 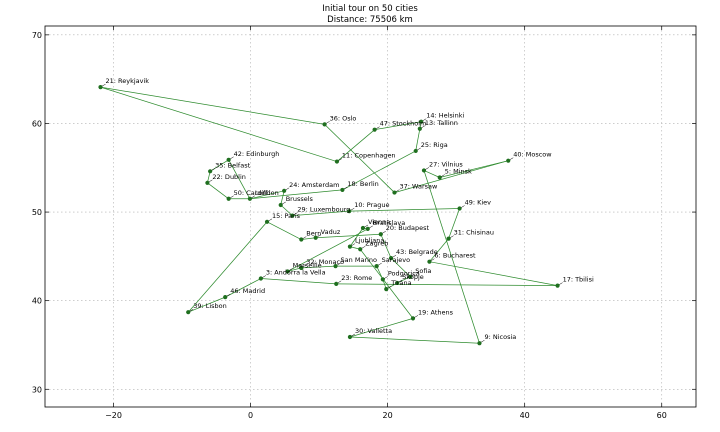 I want to click on y-tick-label: 40, so click(x=37, y=301).